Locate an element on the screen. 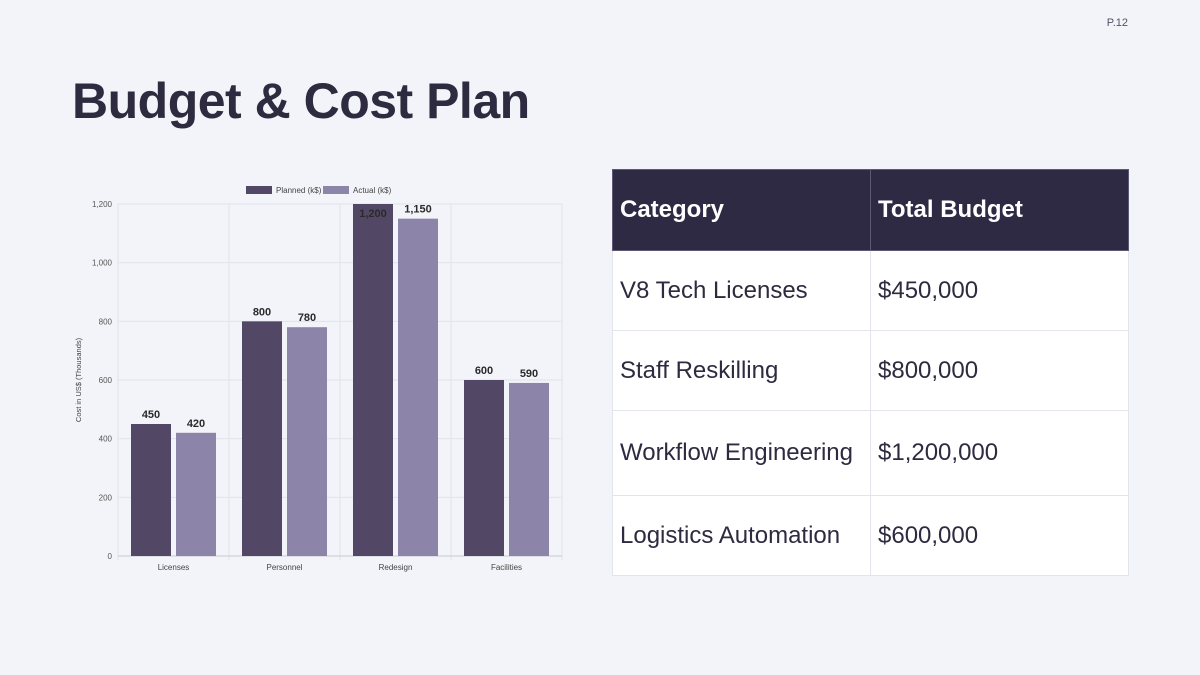 Image resolution: width=1200 pixels, height=675 pixels. y-tick-label: 1,000 is located at coordinates (102, 263).